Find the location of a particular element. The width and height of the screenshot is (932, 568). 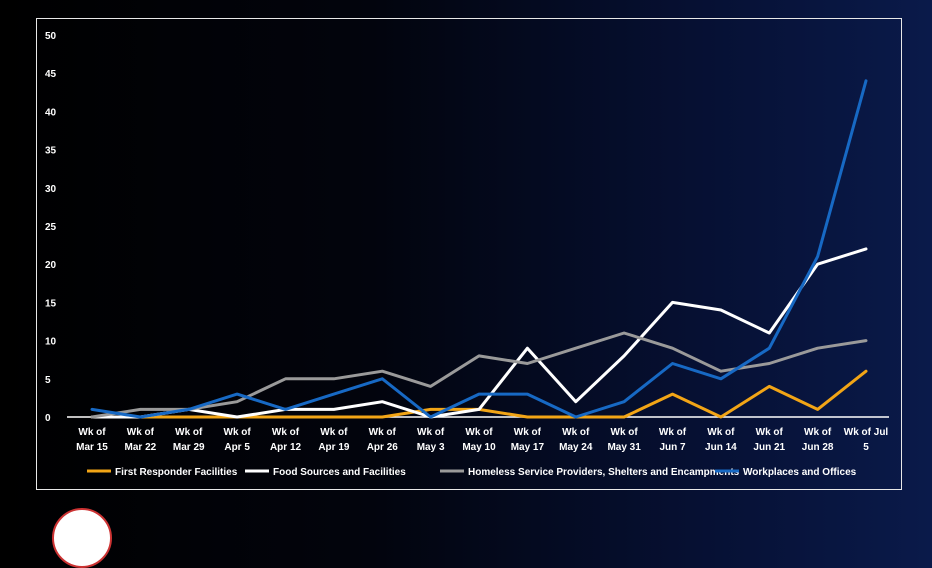

x-tick-label: Wk of May 31 is located at coordinates (624, 440).